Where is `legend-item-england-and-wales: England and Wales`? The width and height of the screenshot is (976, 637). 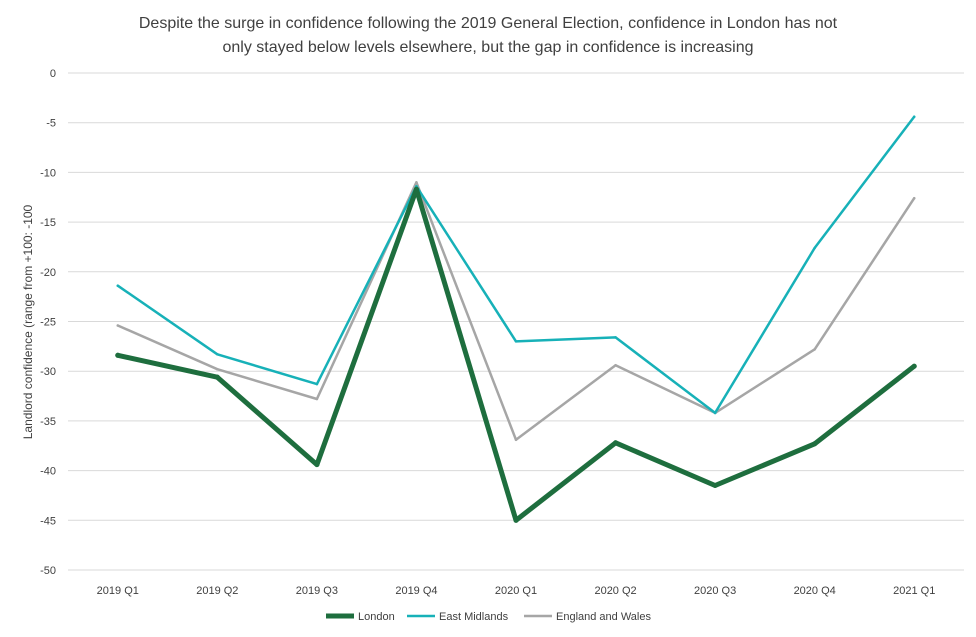 legend-item-england-and-wales: England and Wales is located at coordinates (587, 617).